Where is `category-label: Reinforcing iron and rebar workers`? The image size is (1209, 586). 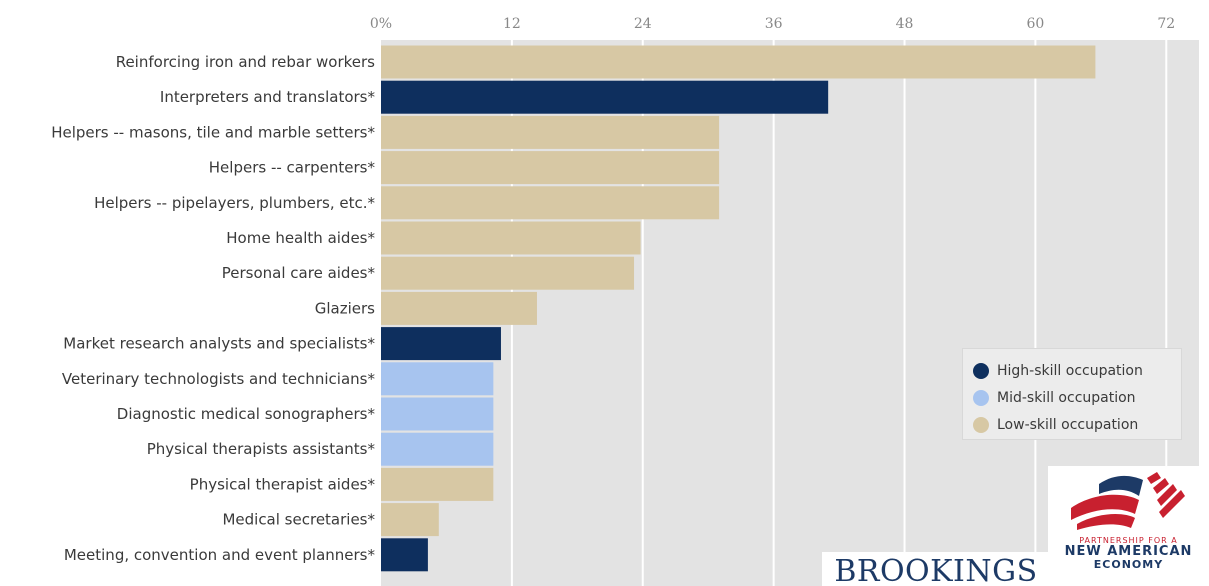
category-label: Reinforcing iron and rebar workers is located at coordinates (245, 62).